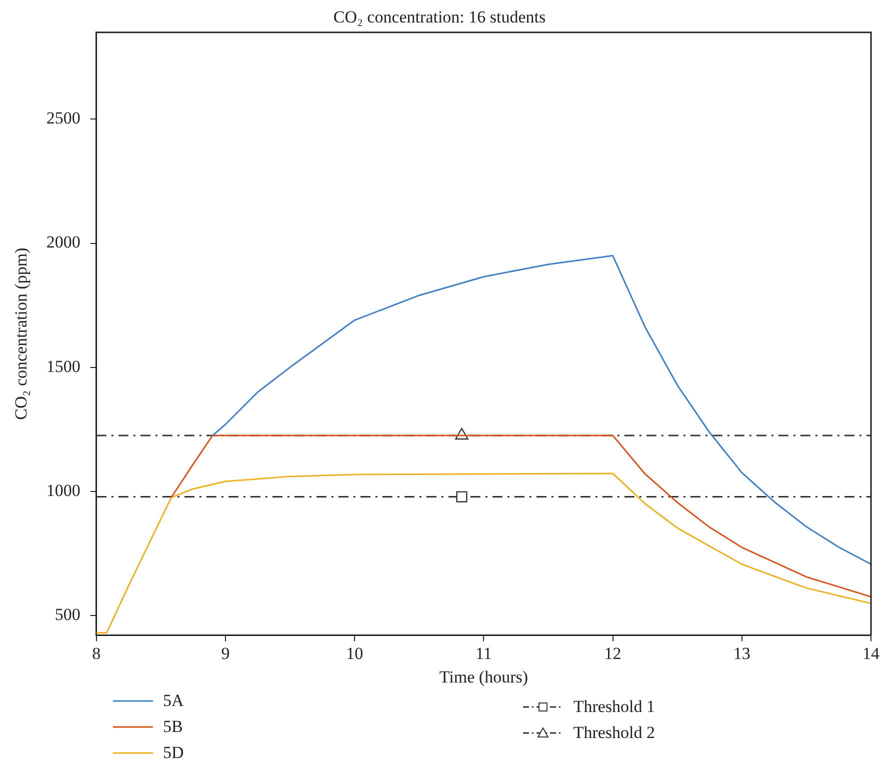 The image size is (893, 769). I want to click on y-tick-label: 1500, so click(63, 366).